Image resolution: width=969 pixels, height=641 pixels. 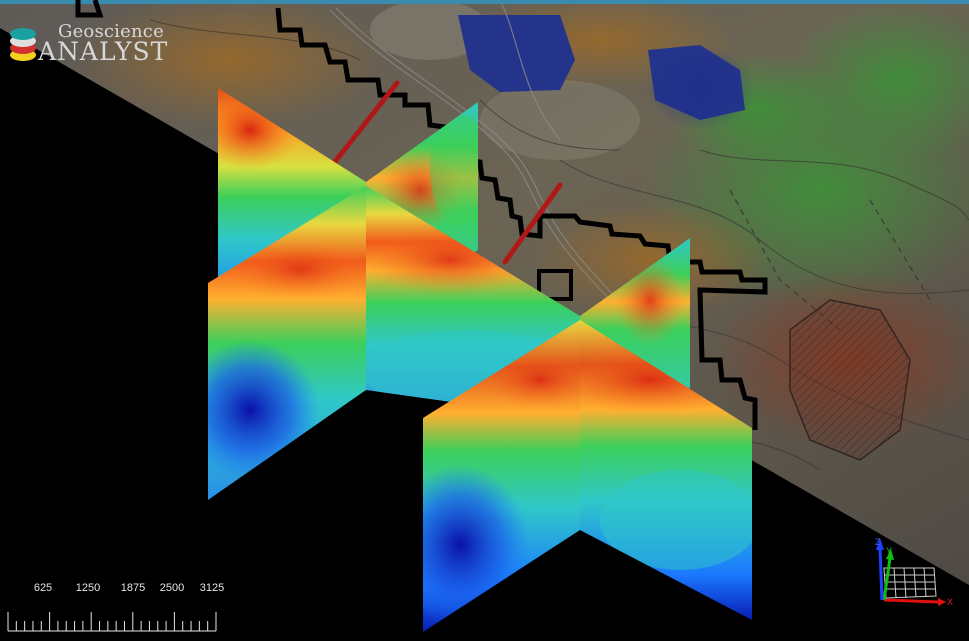 What do you see at coordinates (212, 588) in the screenshot?
I see `scale-label-5: 3125` at bounding box center [212, 588].